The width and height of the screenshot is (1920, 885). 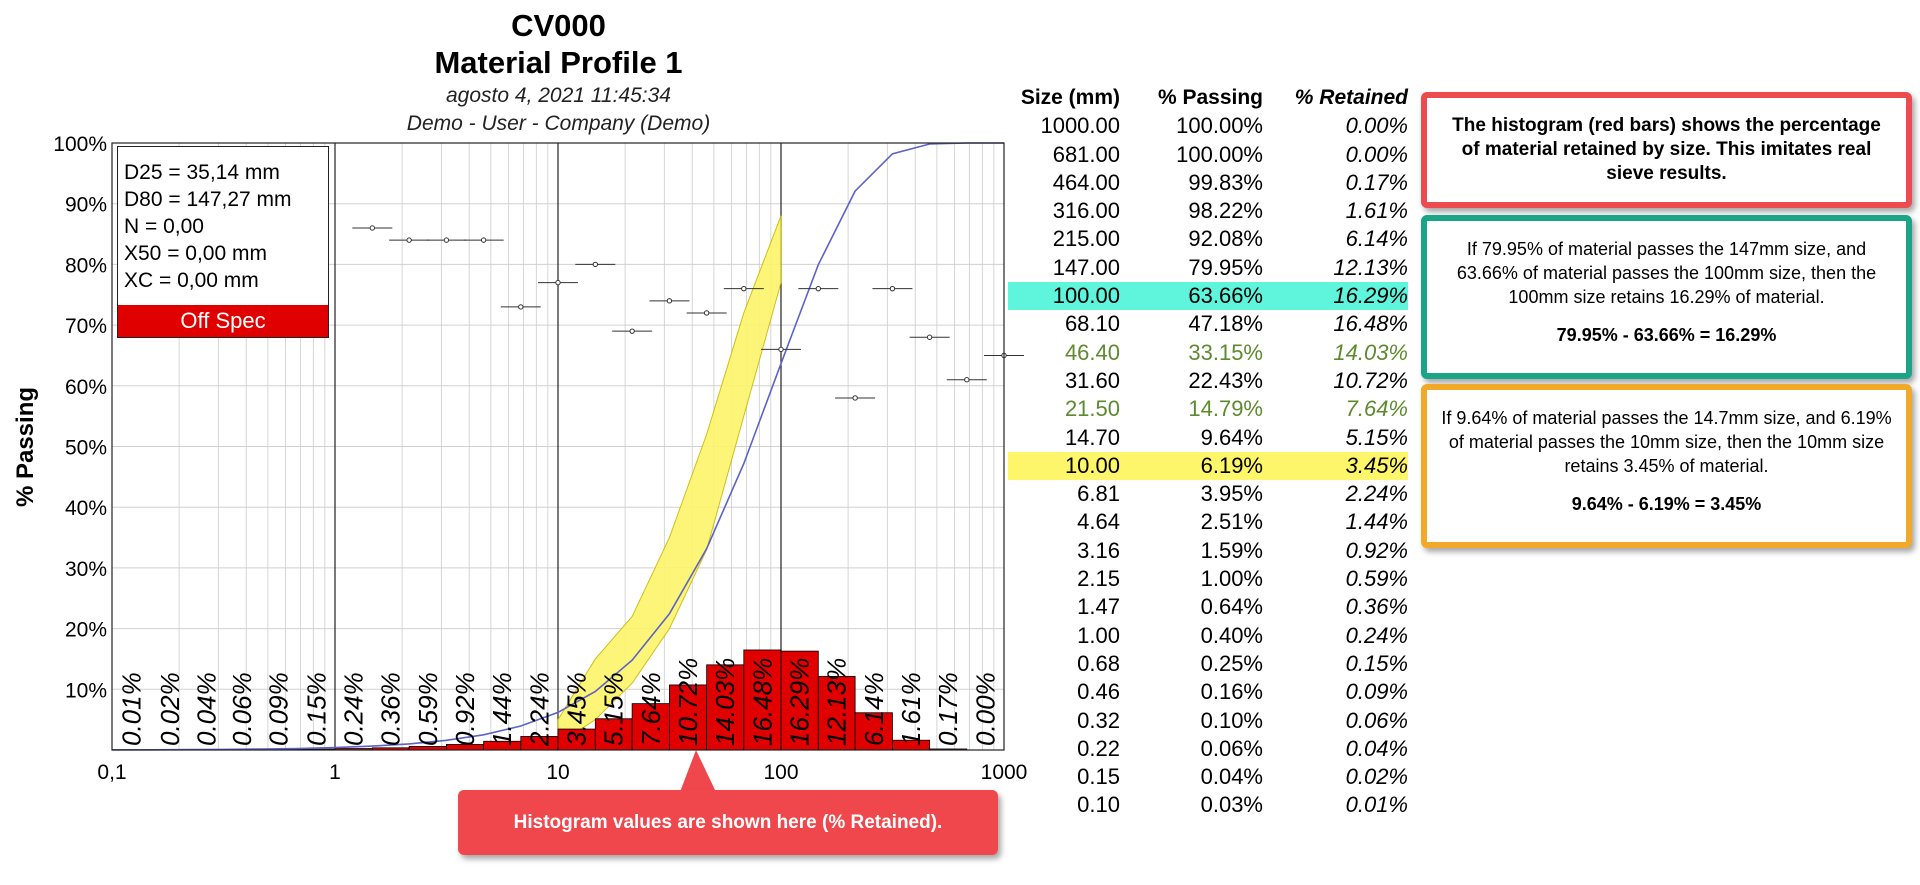 I want to click on col-header-retained: % Retained, so click(x=1351, y=97).